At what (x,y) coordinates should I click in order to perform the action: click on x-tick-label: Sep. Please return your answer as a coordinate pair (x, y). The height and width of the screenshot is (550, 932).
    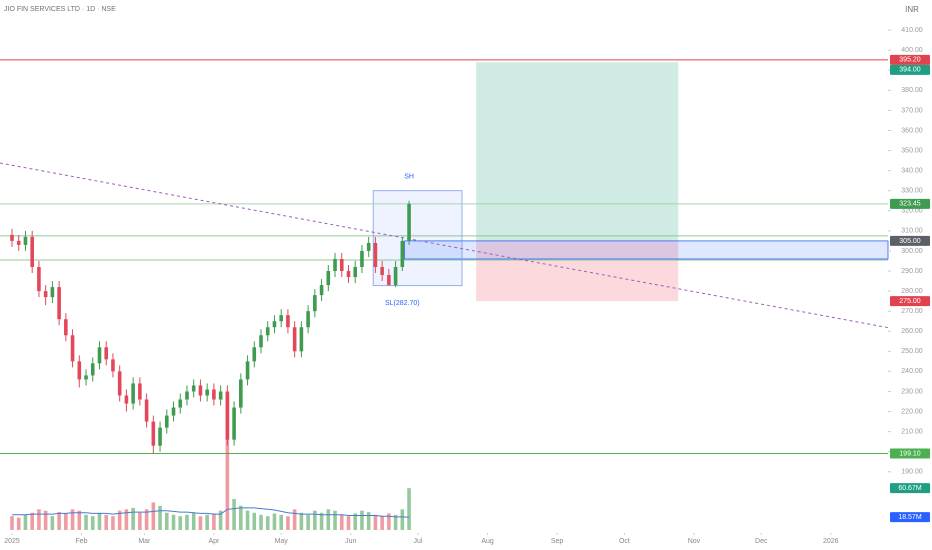
    Looking at the image, I should click on (557, 541).